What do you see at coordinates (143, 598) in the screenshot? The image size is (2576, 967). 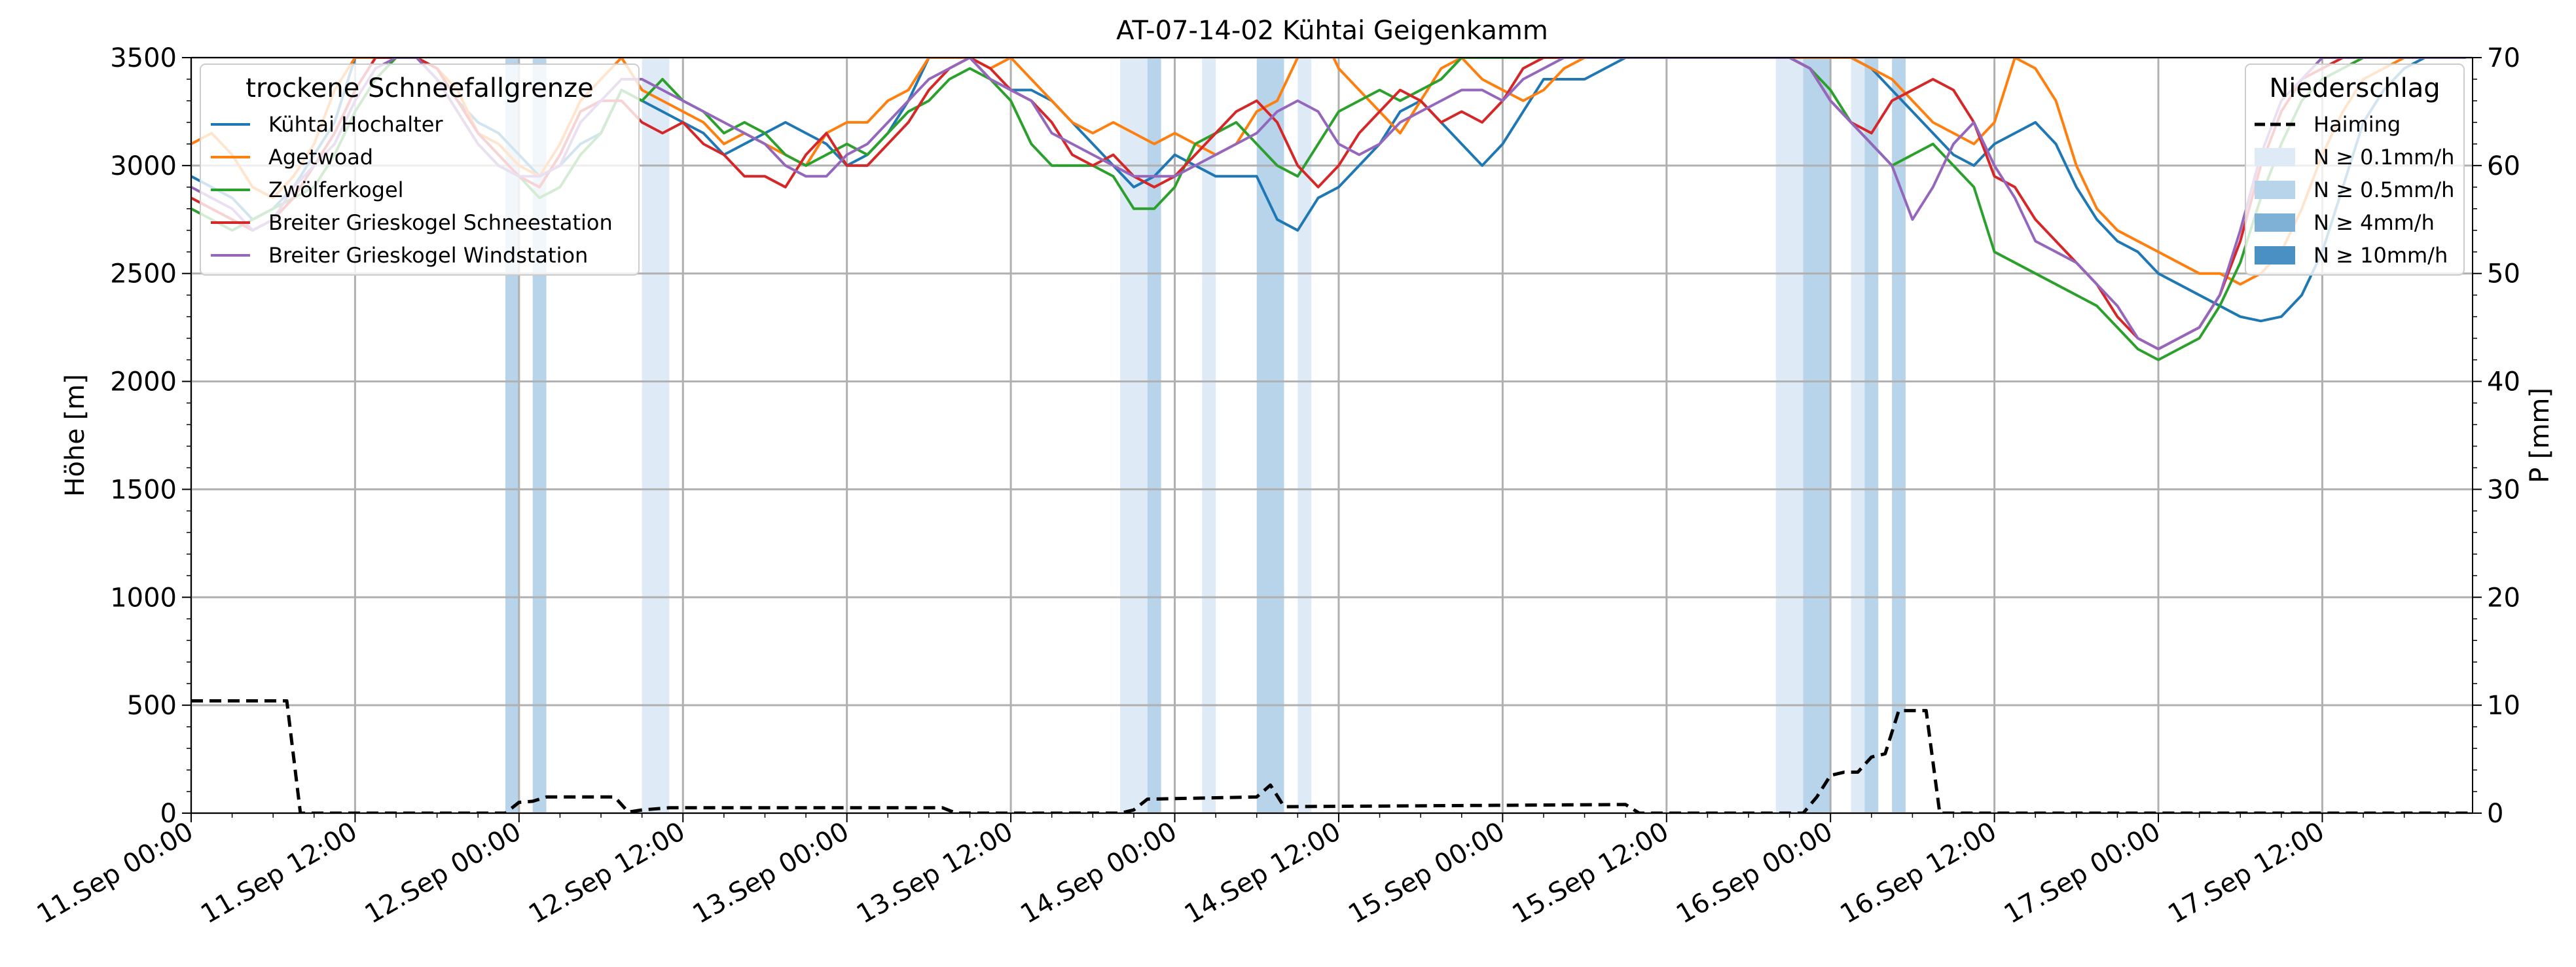 I see `y-left-tick-label-2: 1000` at bounding box center [143, 598].